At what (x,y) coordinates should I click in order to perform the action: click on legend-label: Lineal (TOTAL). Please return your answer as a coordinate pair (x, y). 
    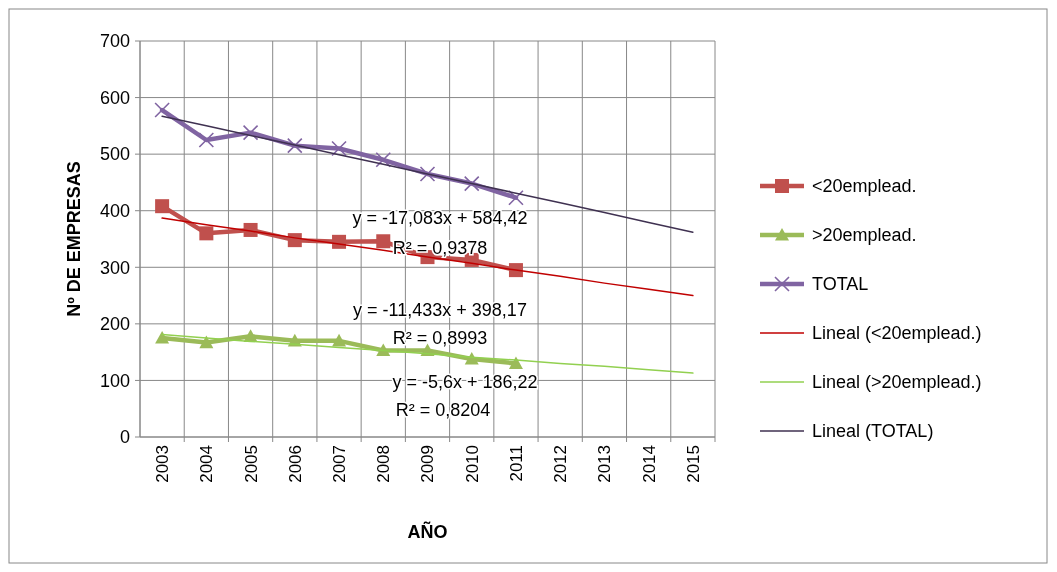
    Looking at the image, I should click on (873, 431).